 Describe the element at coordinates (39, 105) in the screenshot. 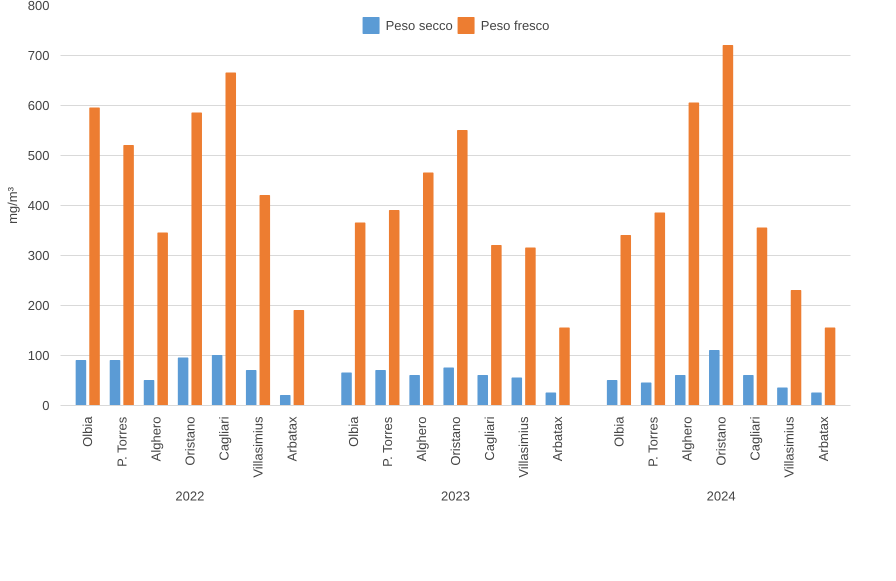

I see `y-tick-label: 600` at that location.